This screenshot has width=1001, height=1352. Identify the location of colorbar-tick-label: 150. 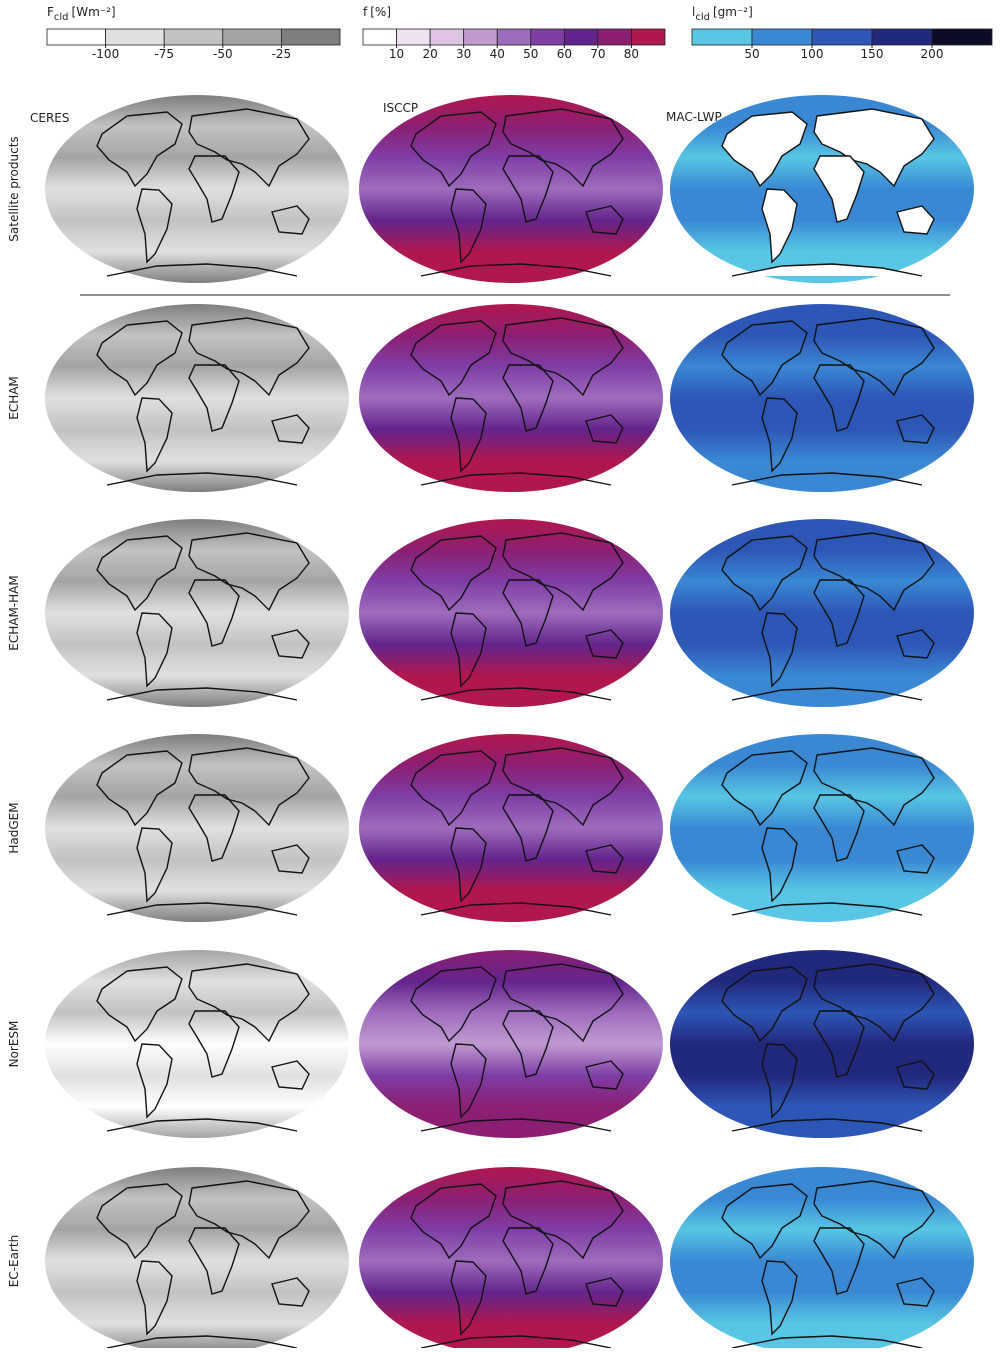
(872, 54).